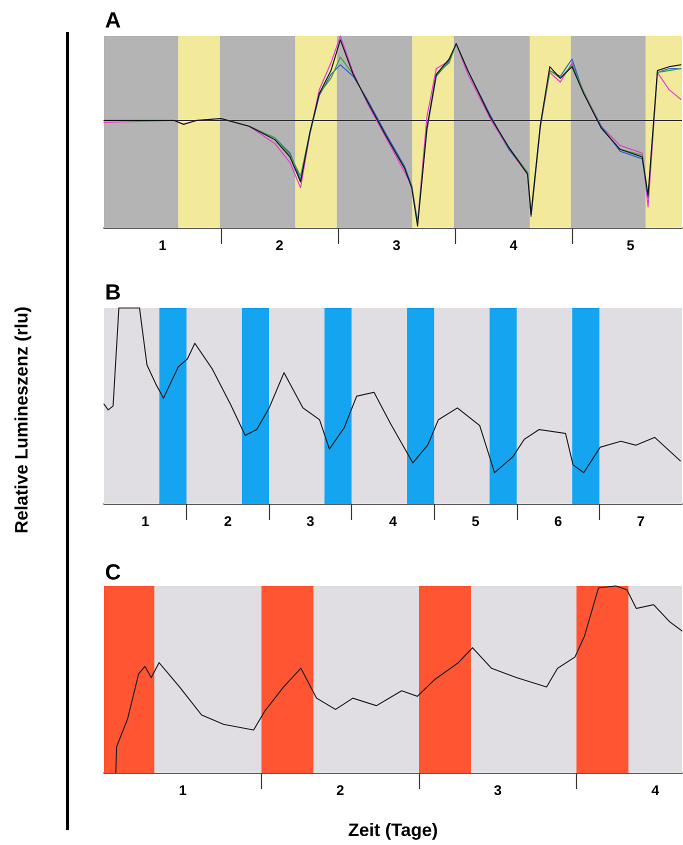 This screenshot has width=683, height=845. Describe the element at coordinates (113, 572) in the screenshot. I see `chart-title: C` at that location.